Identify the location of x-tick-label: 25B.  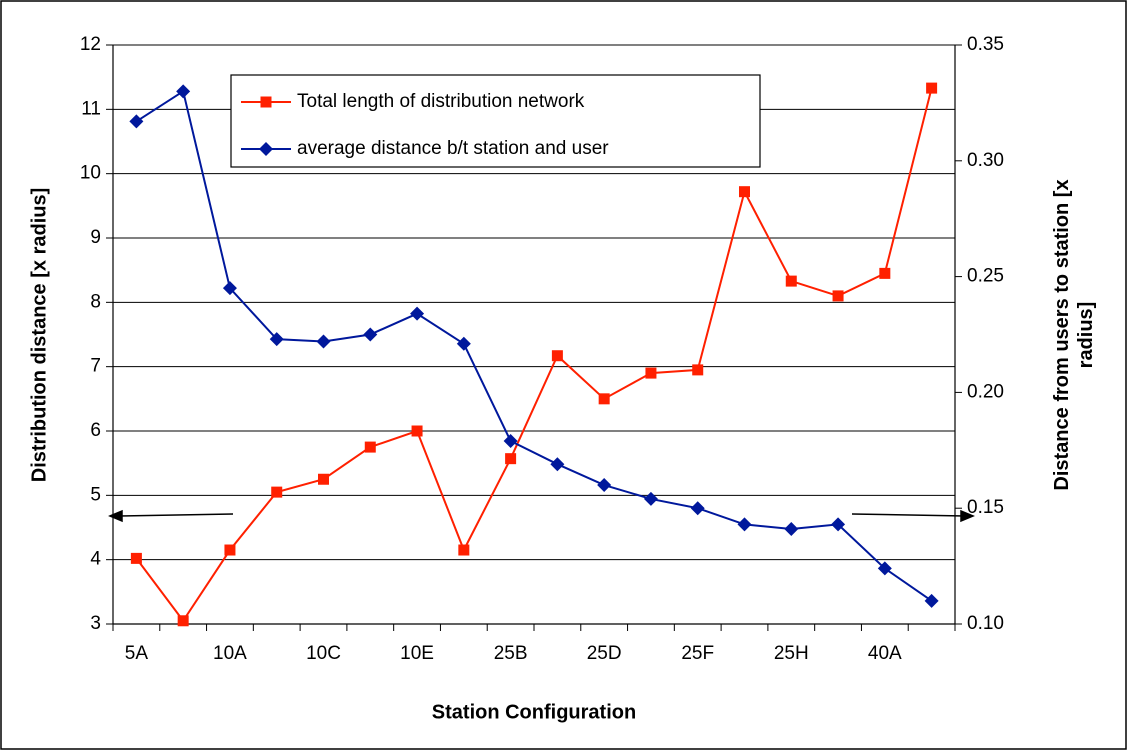
(511, 653).